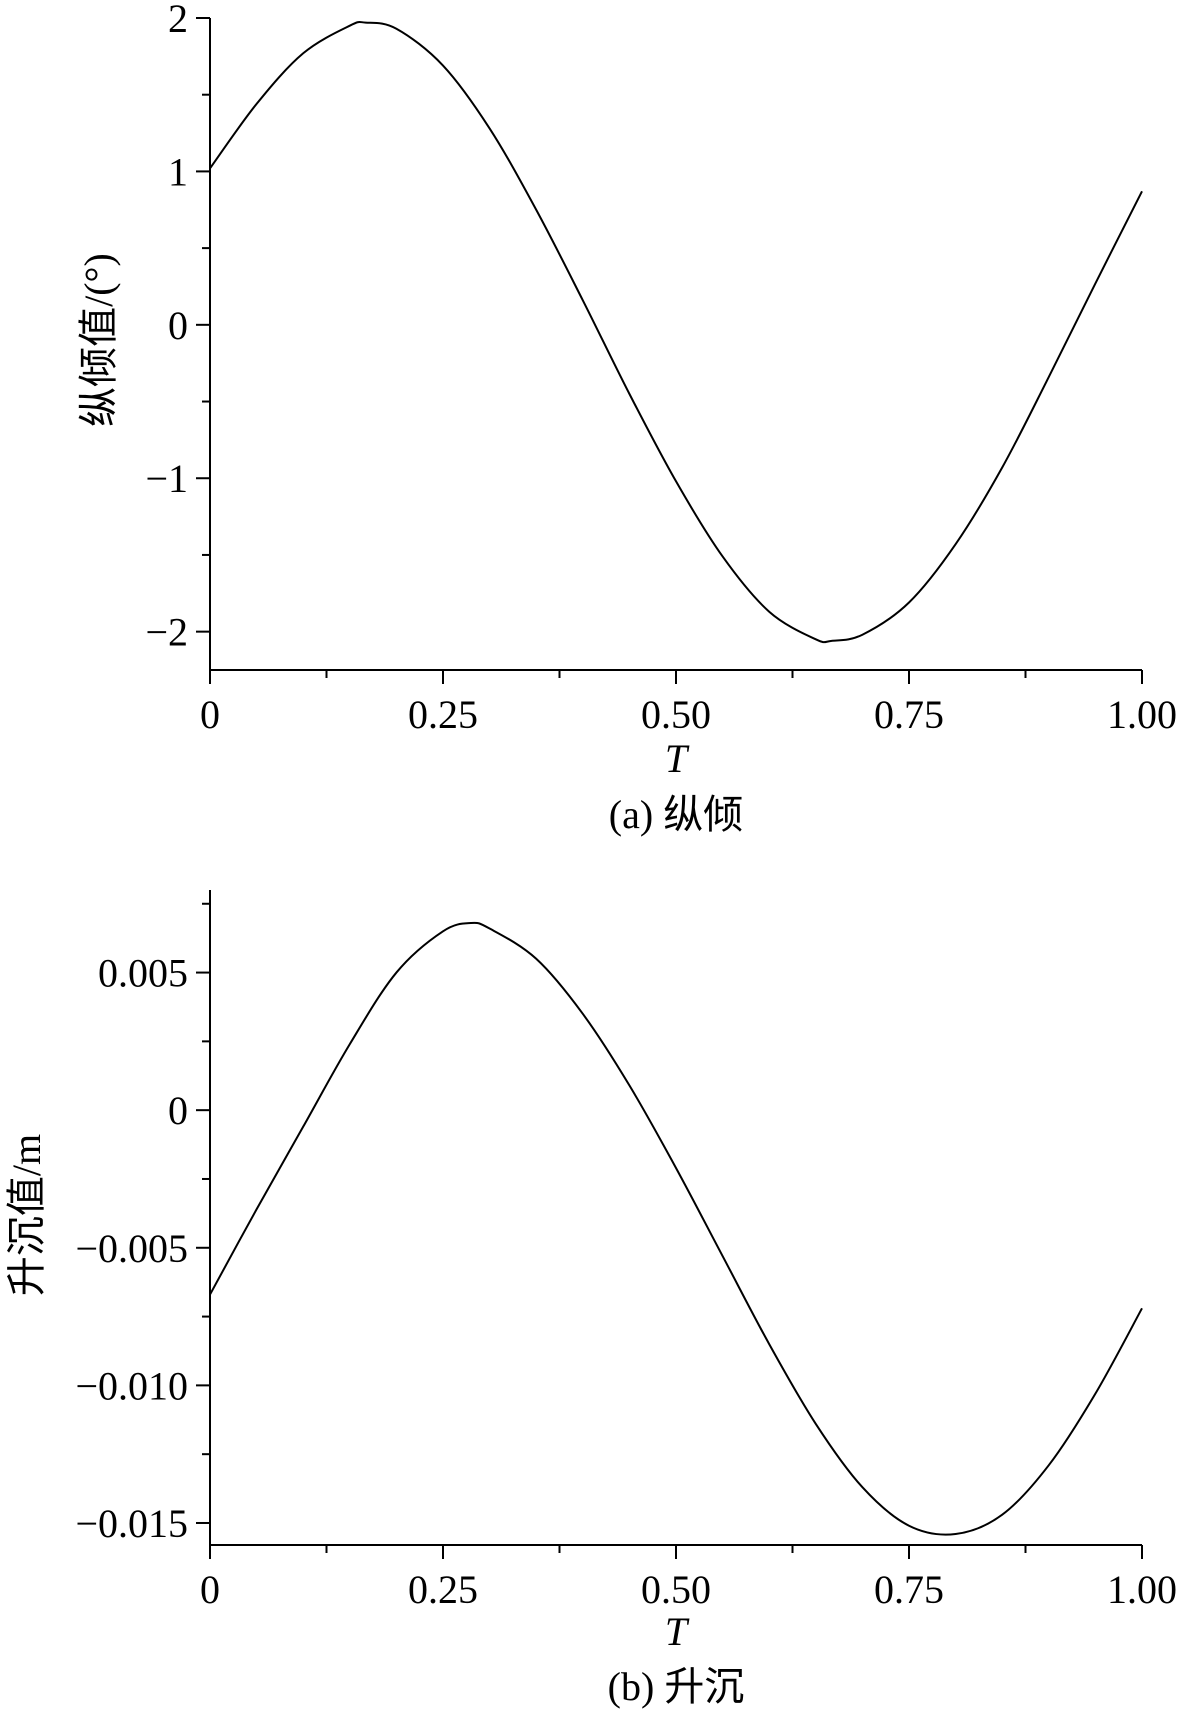 The height and width of the screenshot is (1715, 1181). What do you see at coordinates (676, 814) in the screenshot?
I see `panel-caption: (a) 纵倾` at bounding box center [676, 814].